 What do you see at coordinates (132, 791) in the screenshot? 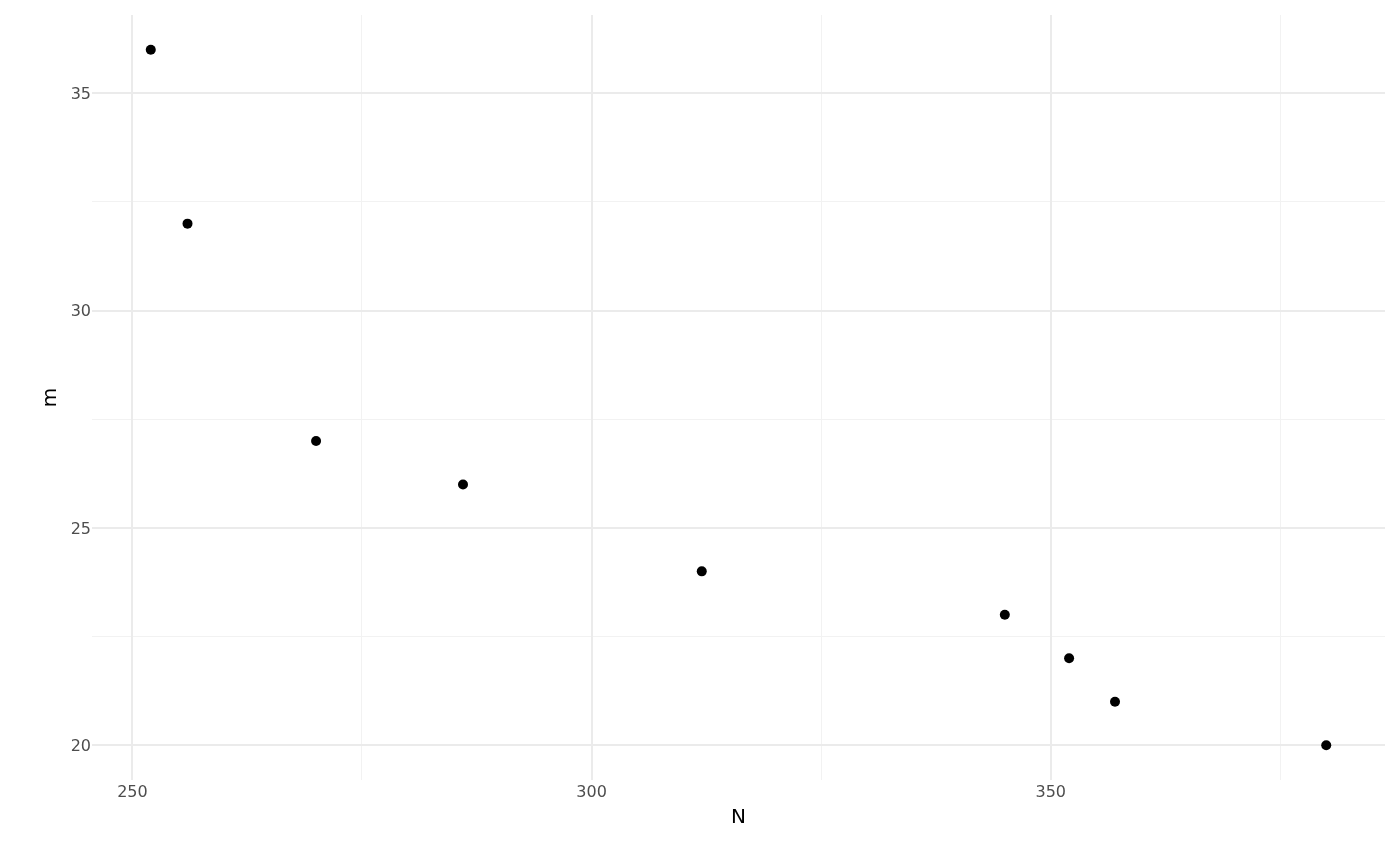
I see `x-tick-label: 250` at bounding box center [132, 791].